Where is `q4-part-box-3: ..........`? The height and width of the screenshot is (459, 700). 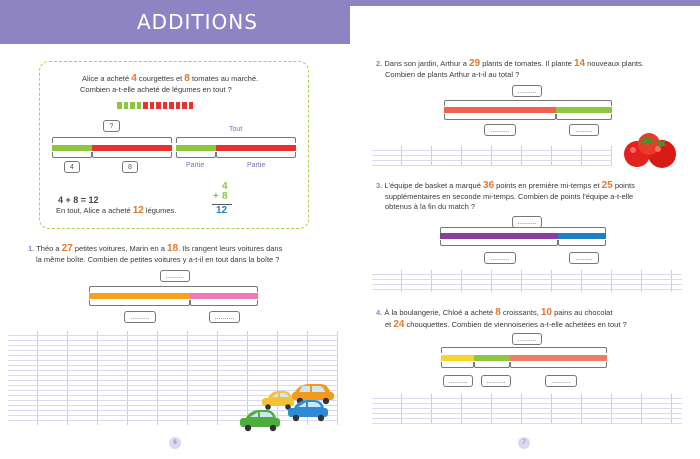 q4-part-box-3: .......... is located at coordinates (561, 381).